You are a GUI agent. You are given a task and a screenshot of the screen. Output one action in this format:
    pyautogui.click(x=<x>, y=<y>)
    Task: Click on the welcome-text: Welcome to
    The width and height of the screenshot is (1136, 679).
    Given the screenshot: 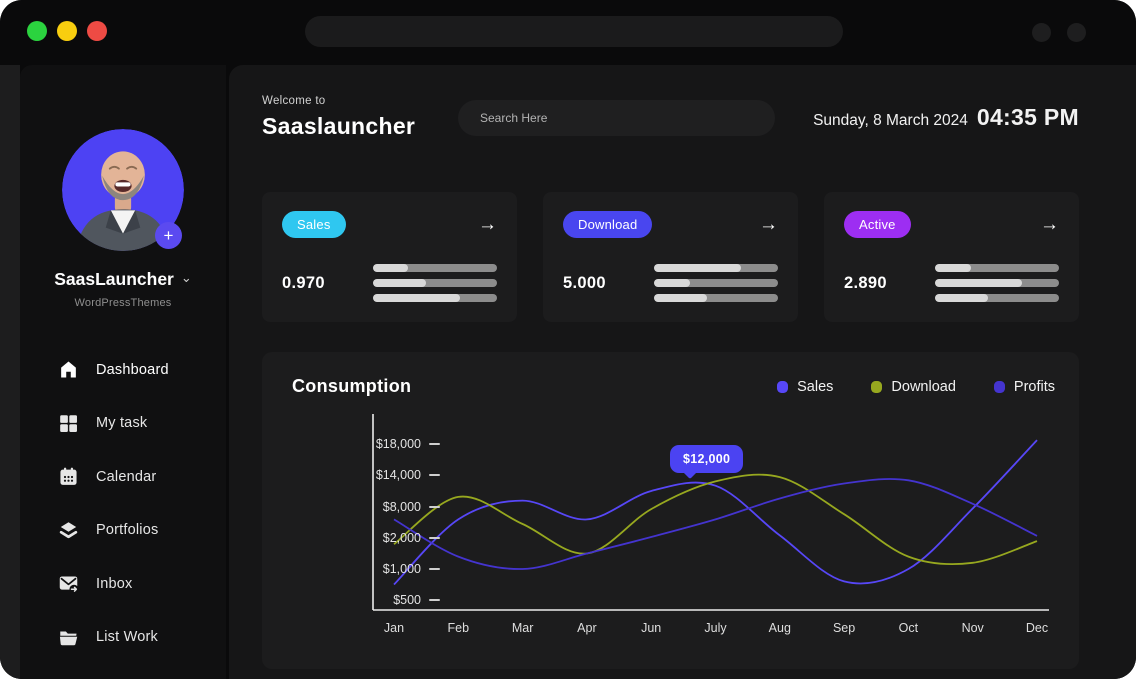 What is the action you would take?
    pyautogui.click(x=294, y=101)
    